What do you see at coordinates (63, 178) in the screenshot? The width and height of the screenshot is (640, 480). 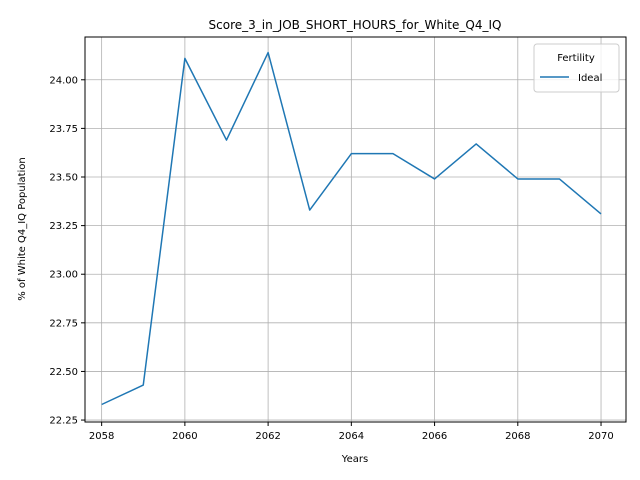 I see `y-tick-label: 23.50` at bounding box center [63, 178].